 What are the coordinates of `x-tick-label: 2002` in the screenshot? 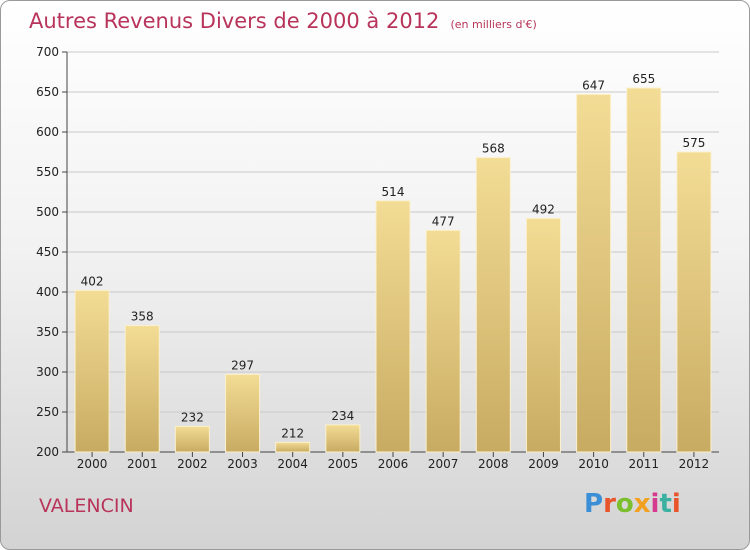 It's located at (192, 464).